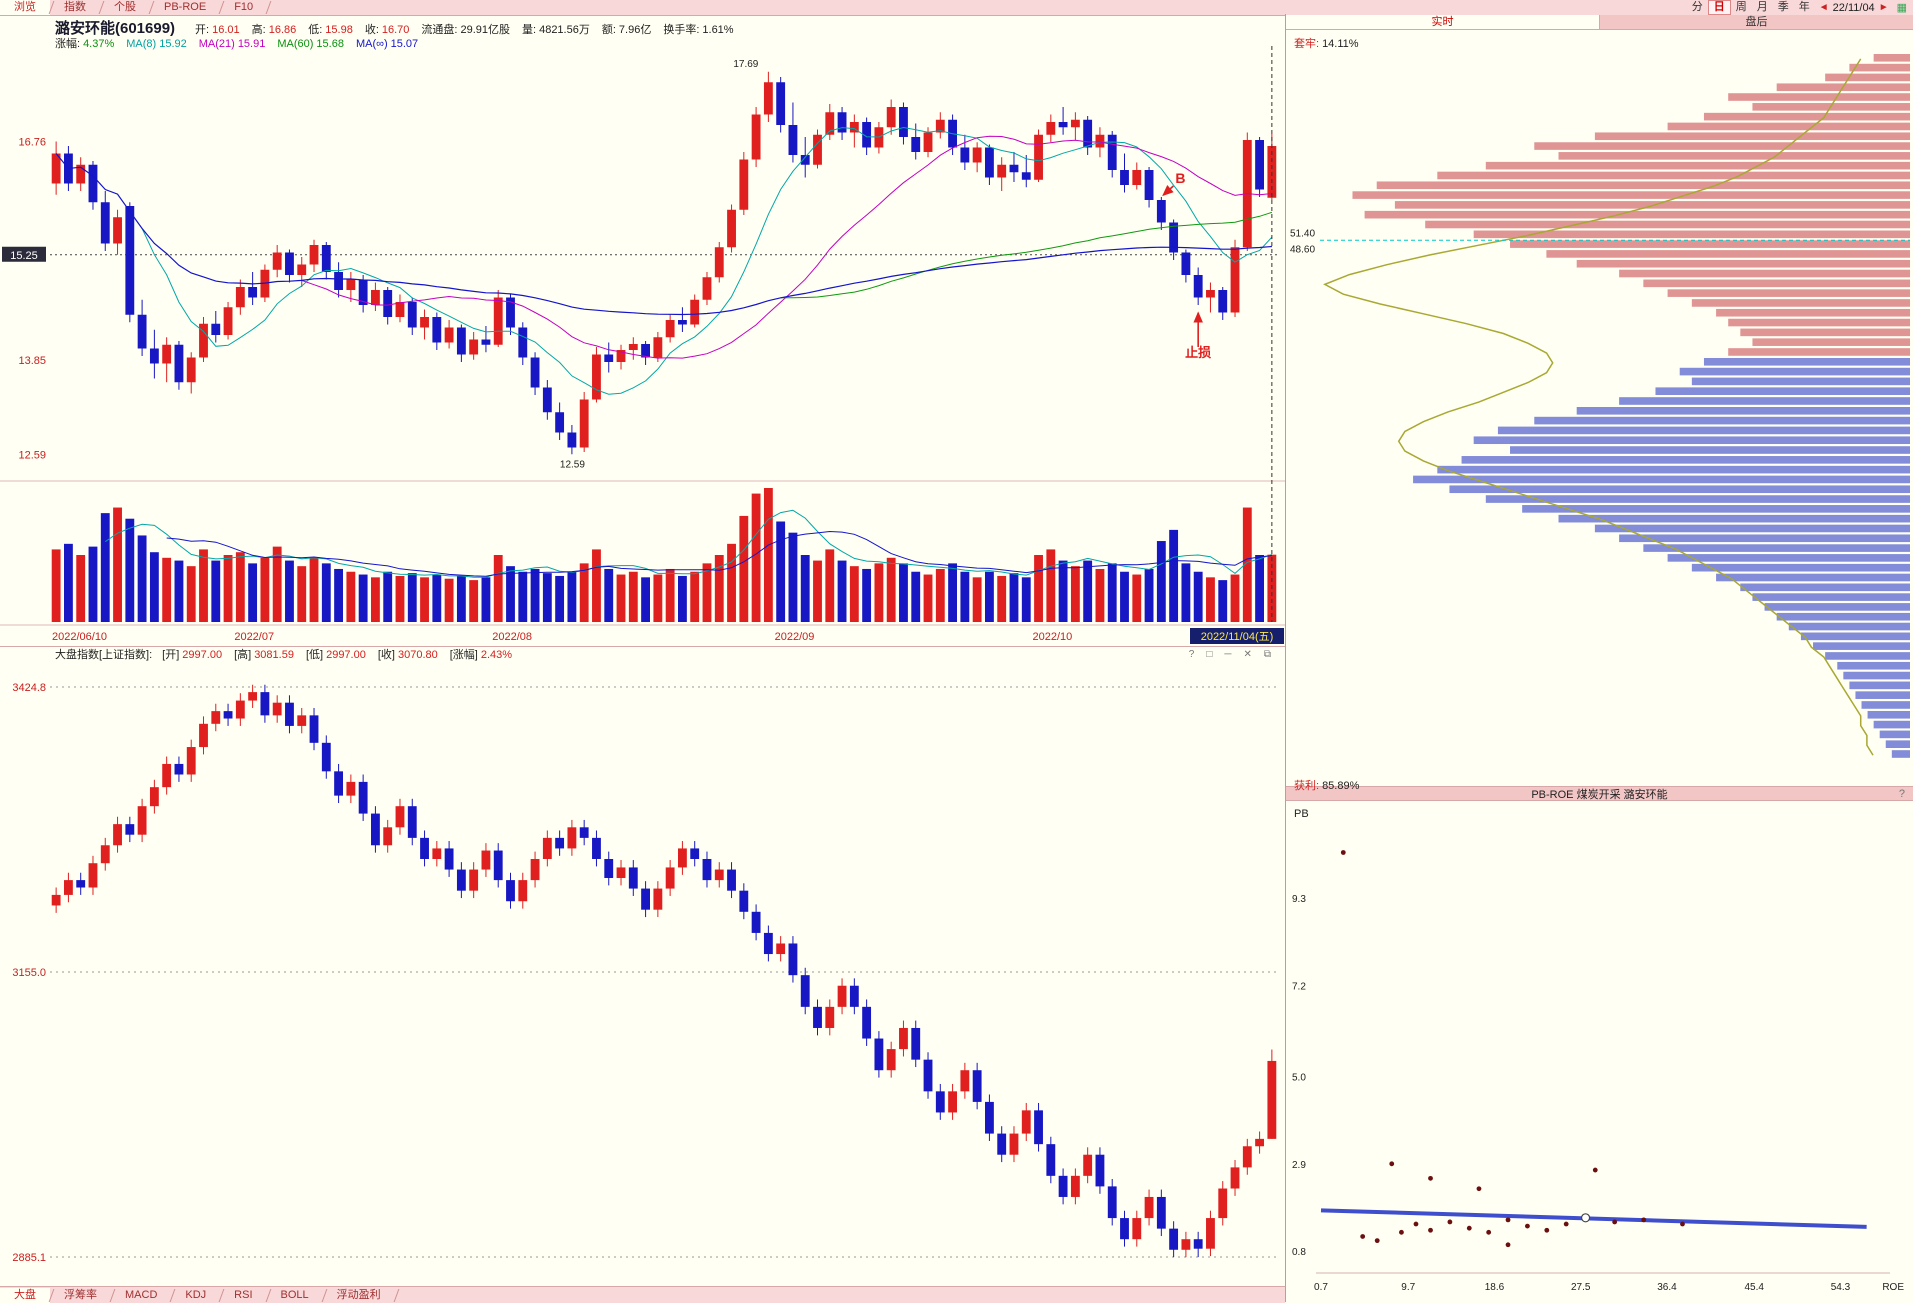  I want to click on svg-text: 17.69, so click(745, 64).